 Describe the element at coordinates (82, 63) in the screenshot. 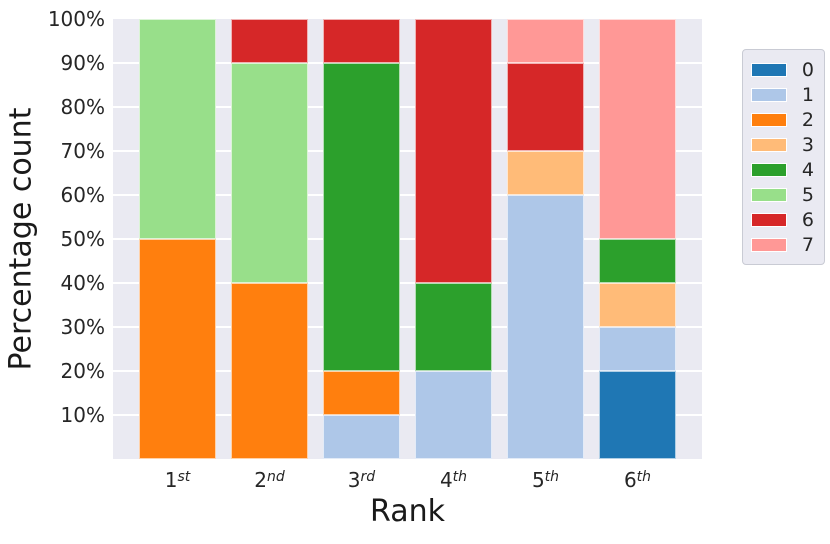

I see `y-tick-label: 90%` at that location.